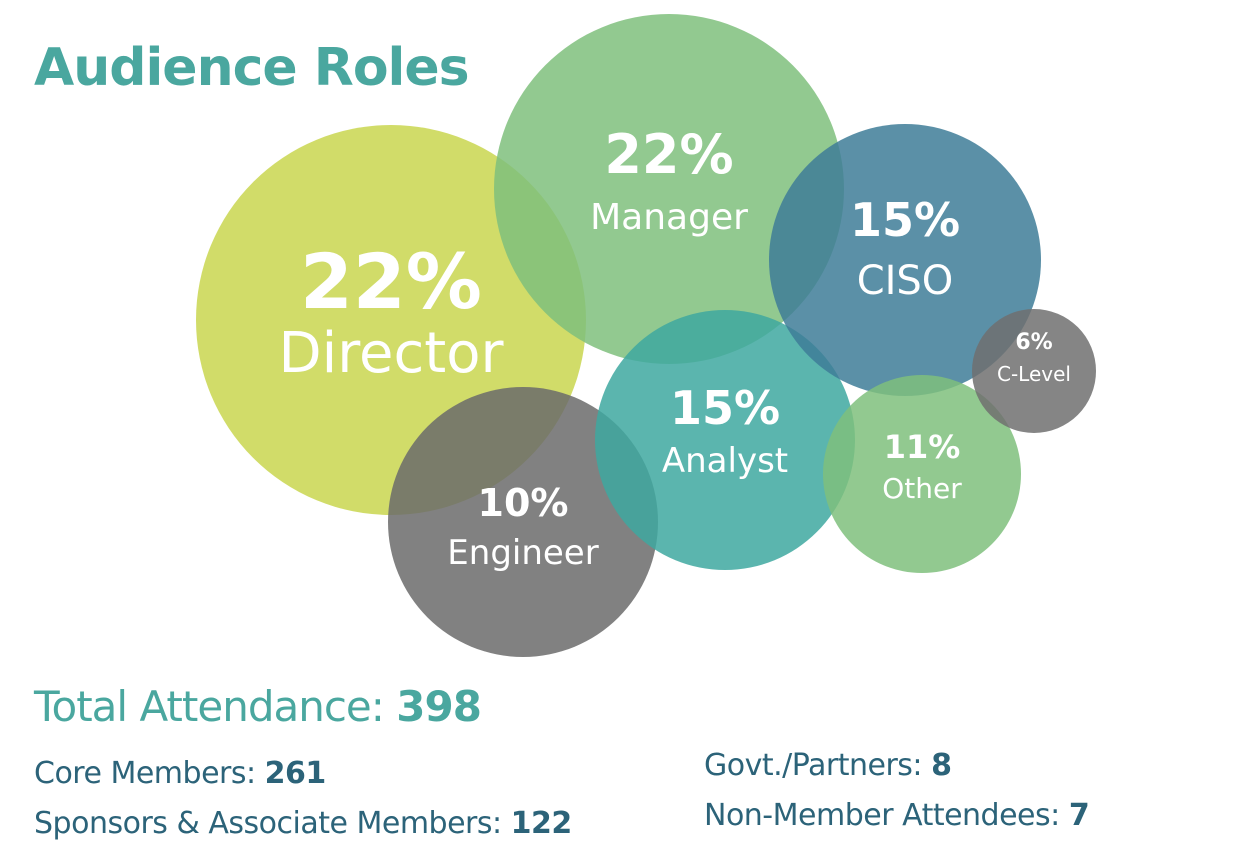 The height and width of the screenshot is (850, 1240). What do you see at coordinates (252, 68) in the screenshot?
I see `chart-title: Audience Roles` at bounding box center [252, 68].